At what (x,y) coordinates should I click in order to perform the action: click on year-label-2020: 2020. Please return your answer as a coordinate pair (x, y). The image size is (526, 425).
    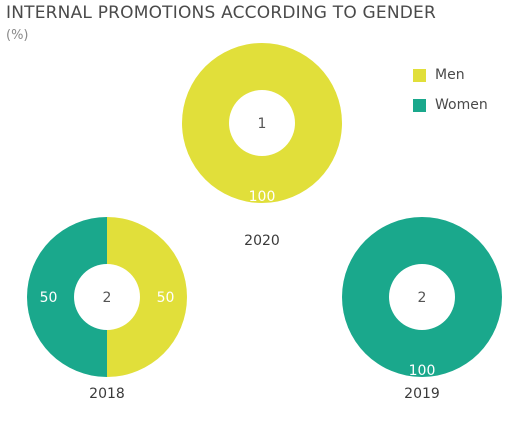
    Looking at the image, I should click on (262, 241).